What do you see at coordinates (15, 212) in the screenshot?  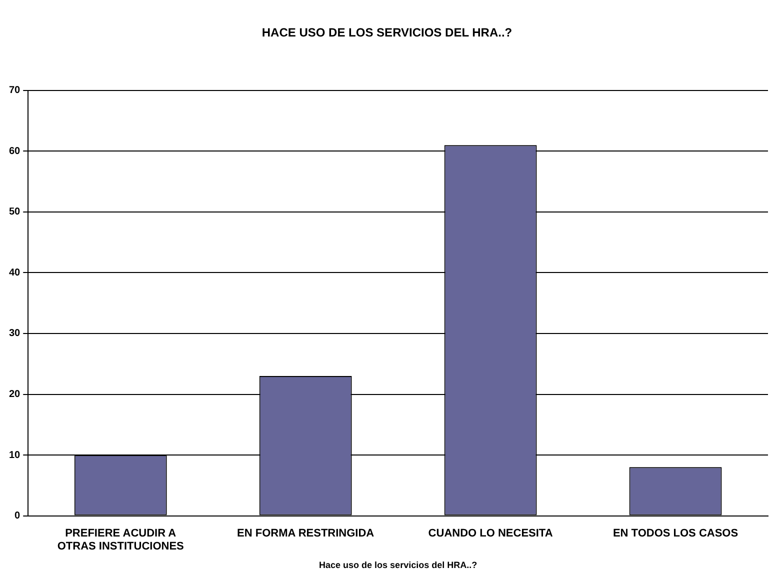 I see `y-tick-label: 50` at bounding box center [15, 212].